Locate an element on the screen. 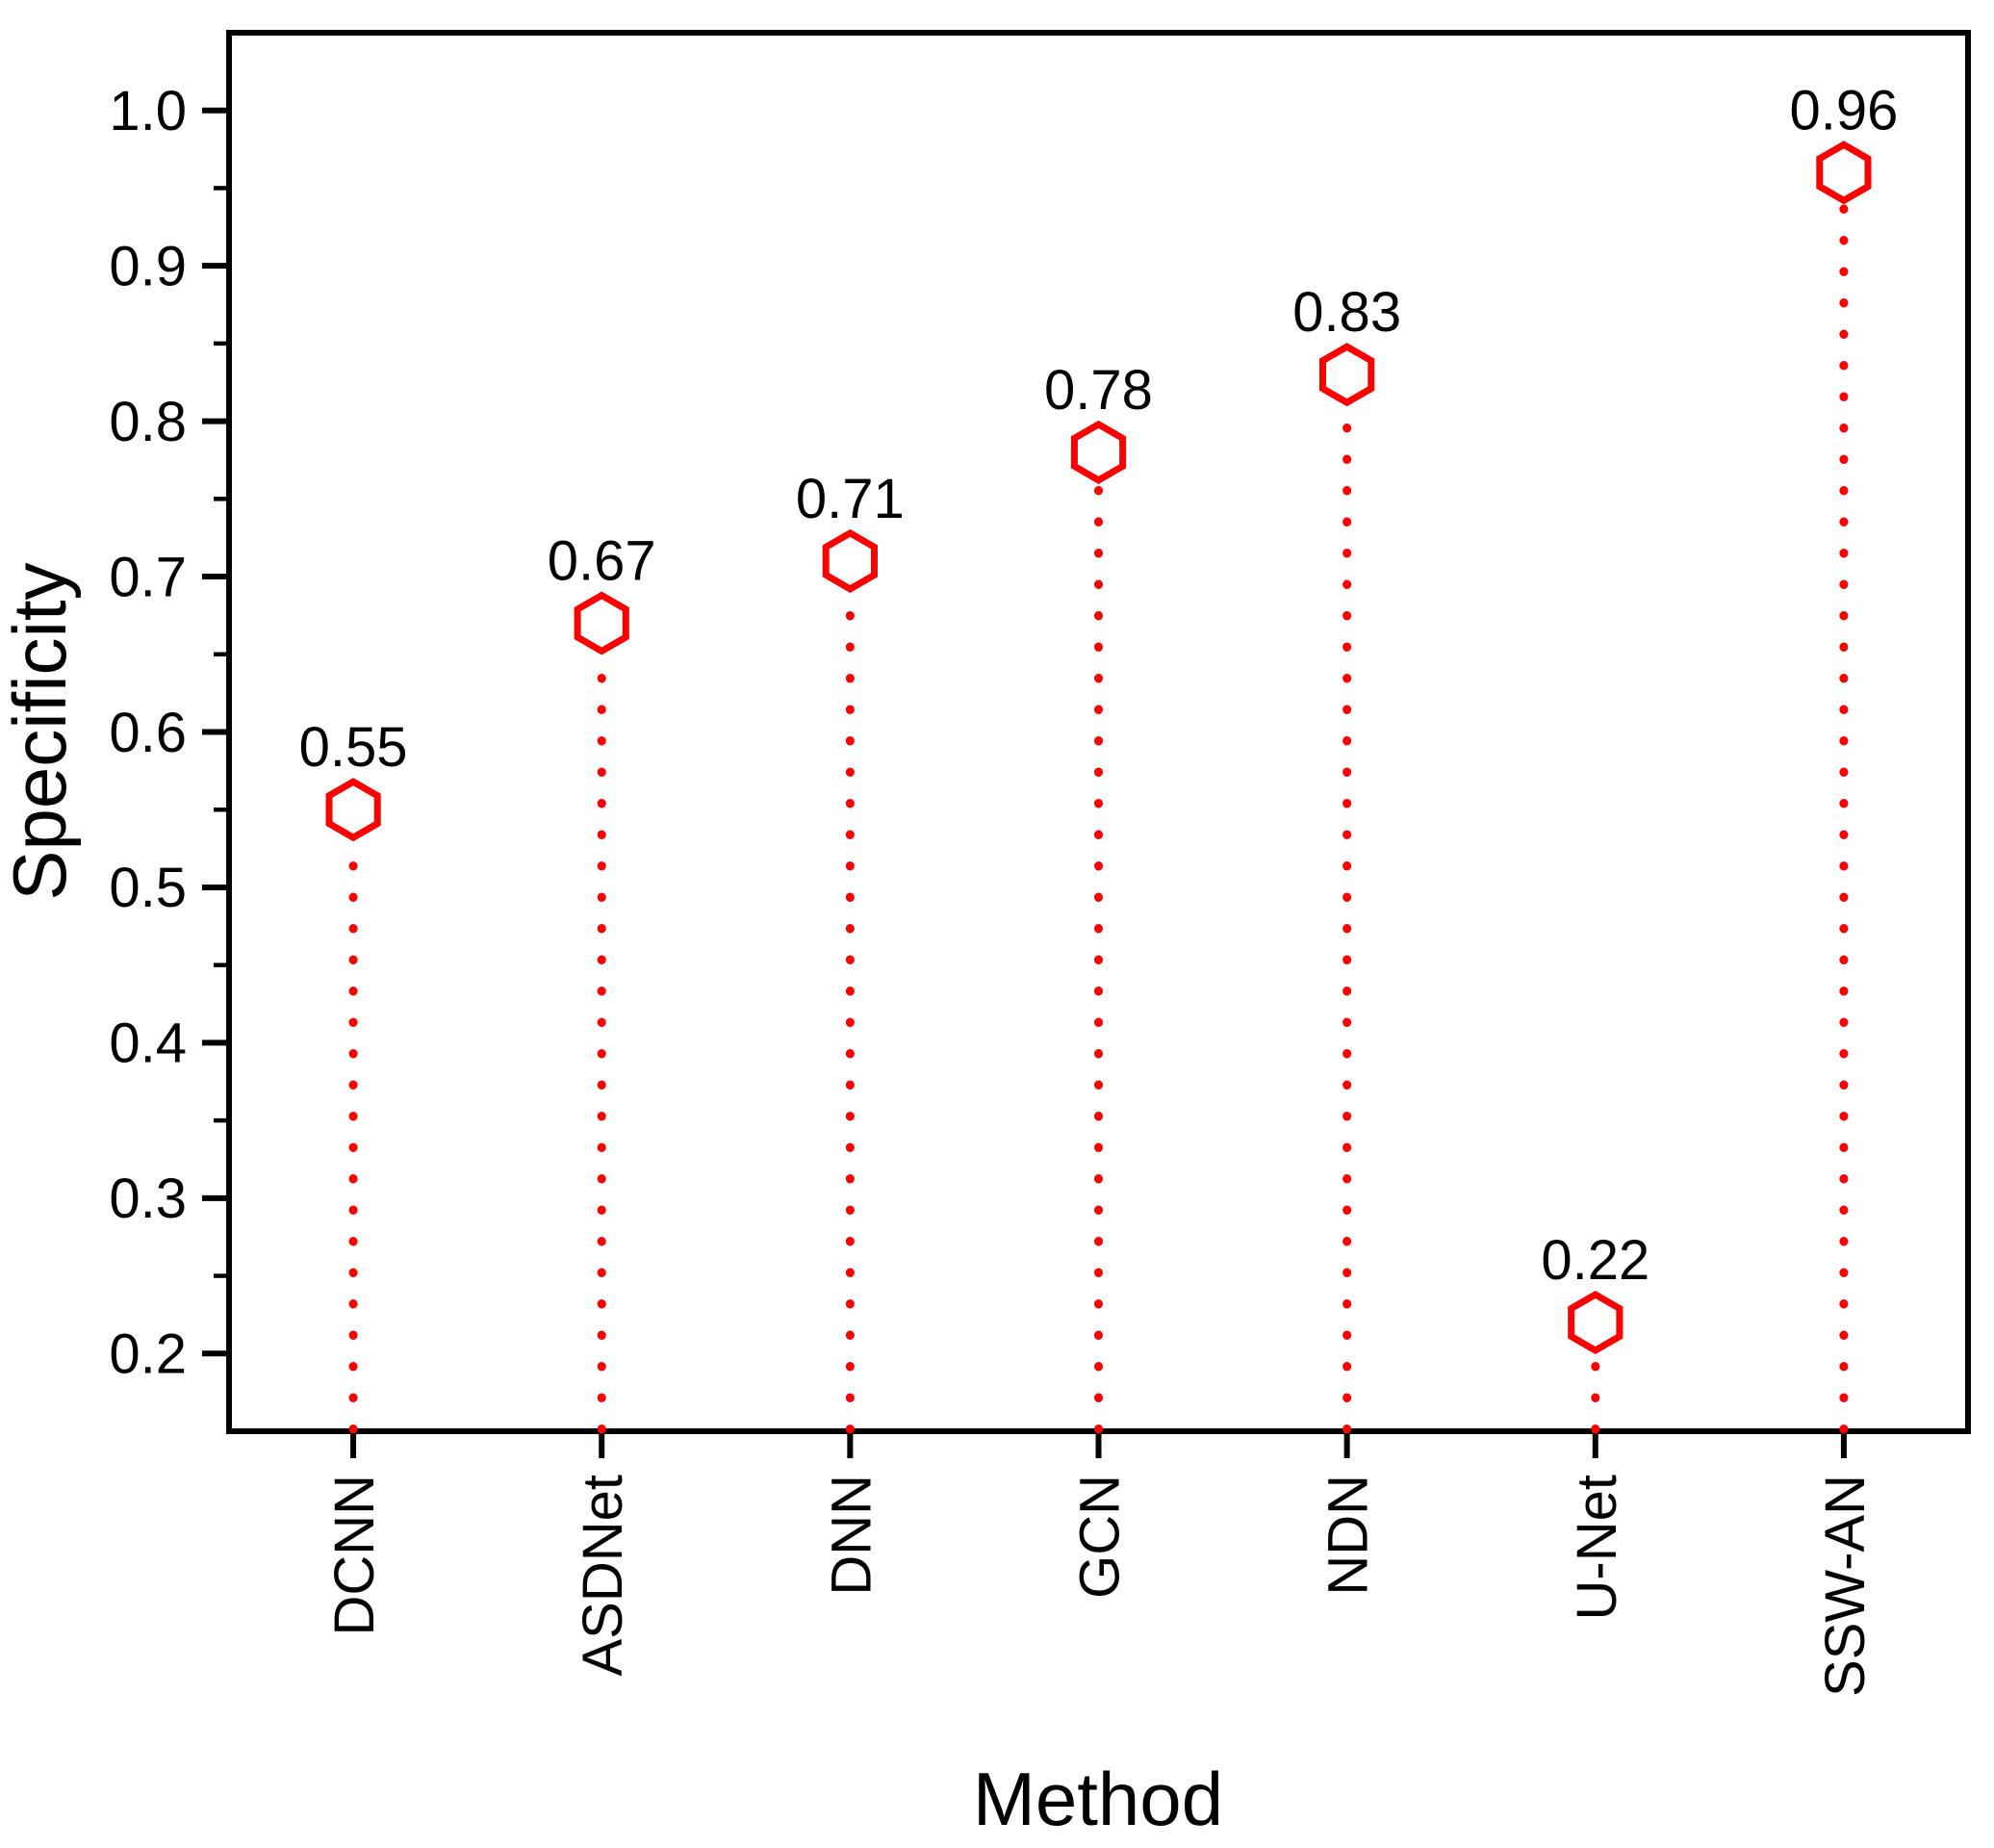 This screenshot has width=1994, height=1848. x-tick-label: DCNN is located at coordinates (354, 1555).